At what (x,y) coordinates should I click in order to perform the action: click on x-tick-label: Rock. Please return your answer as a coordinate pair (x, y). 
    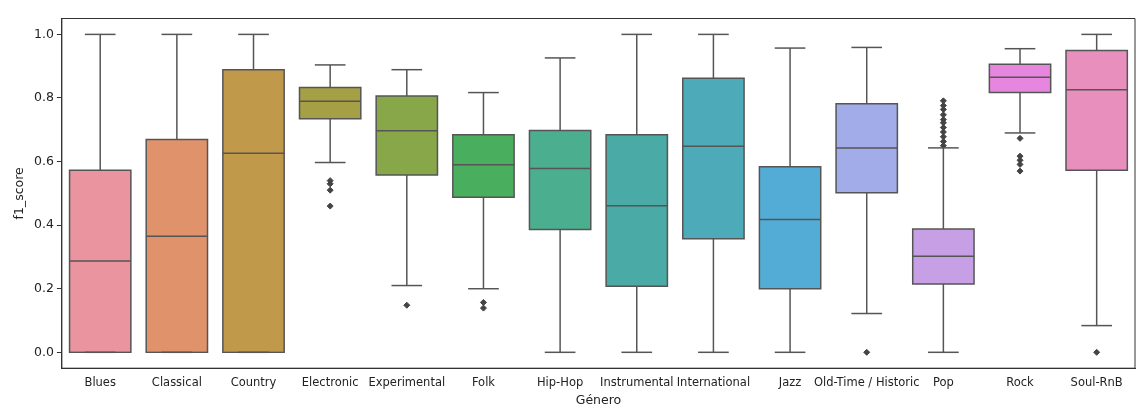
    Looking at the image, I should click on (1020, 382).